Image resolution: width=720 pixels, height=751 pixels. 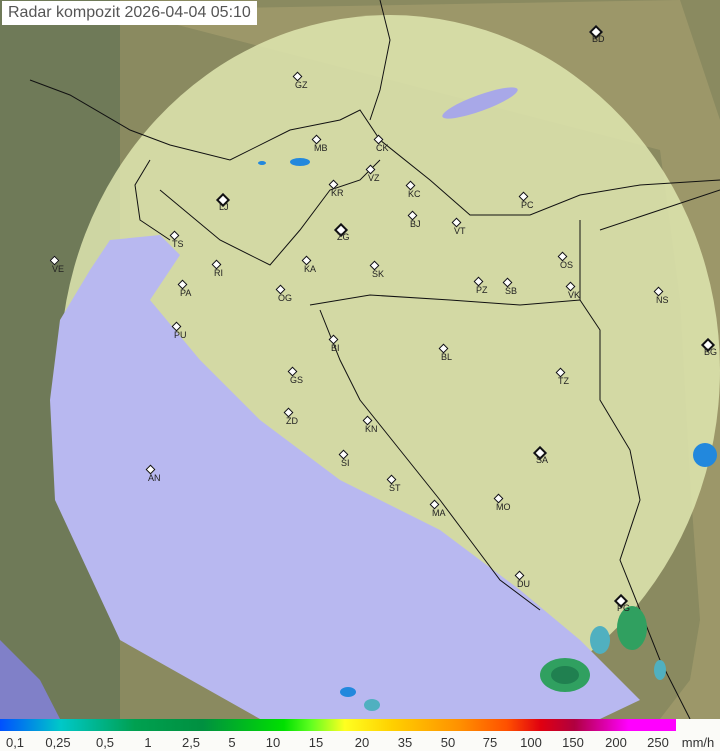 What do you see at coordinates (378, 274) in the screenshot?
I see `city-label: SK` at bounding box center [378, 274].